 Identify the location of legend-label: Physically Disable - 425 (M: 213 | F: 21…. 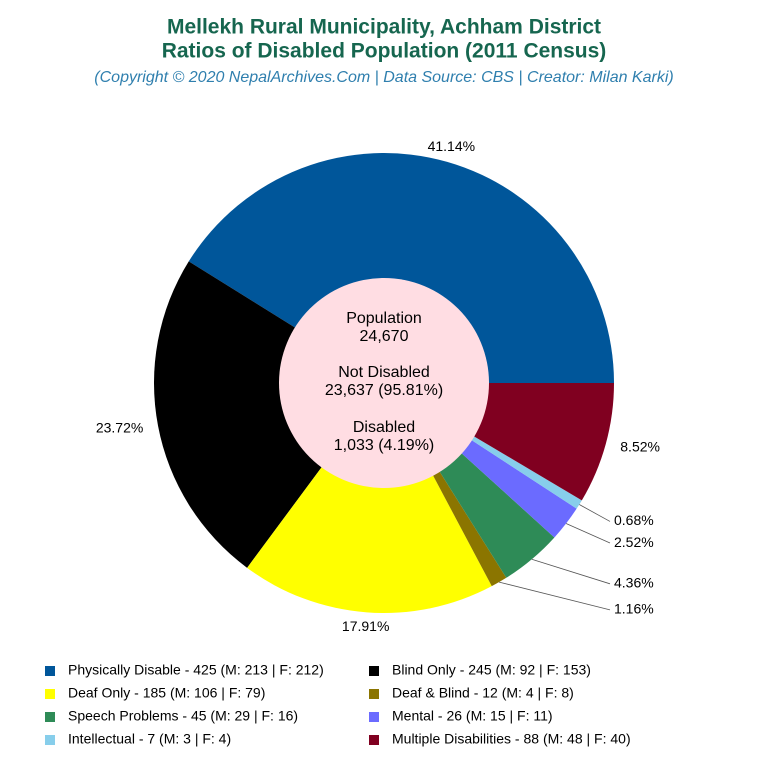
(196, 670).